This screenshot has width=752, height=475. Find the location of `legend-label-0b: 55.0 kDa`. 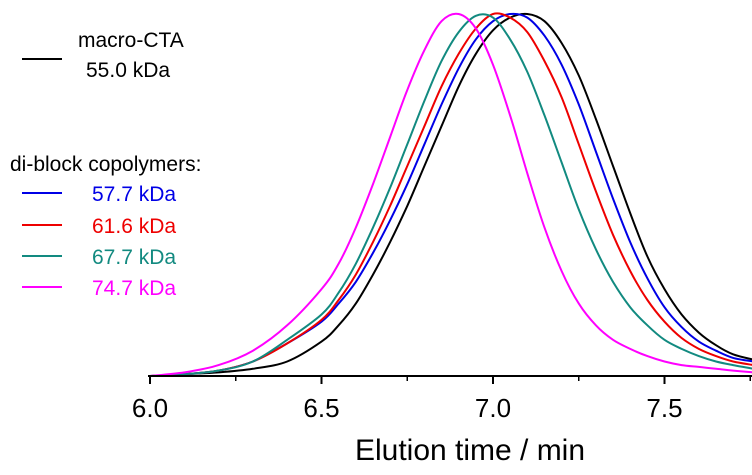

legend-label-0b: 55.0 kDa is located at coordinates (128, 70).